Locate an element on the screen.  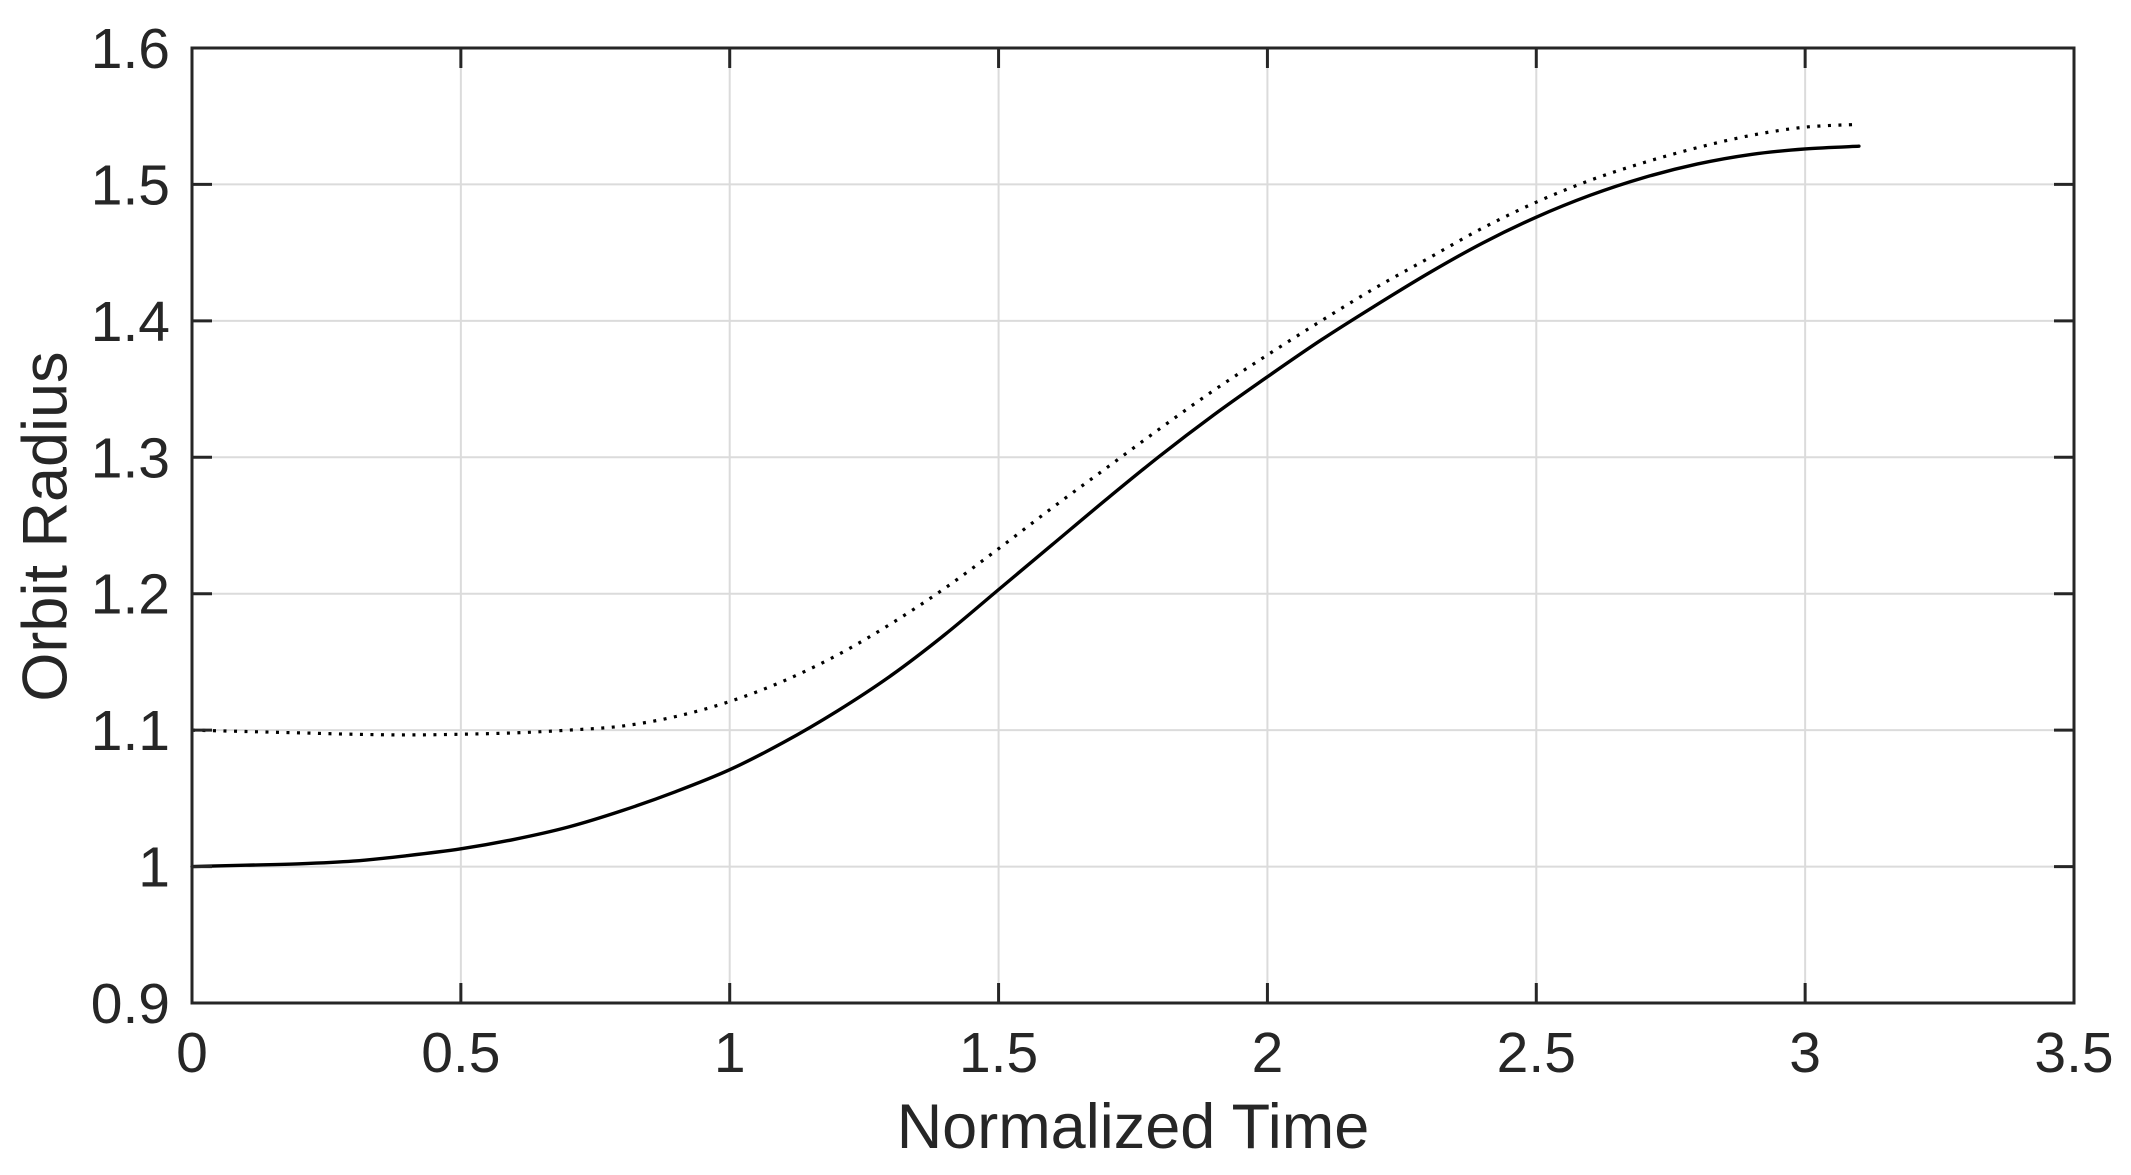
y-tick-label: 1.3 is located at coordinates (130, 458).